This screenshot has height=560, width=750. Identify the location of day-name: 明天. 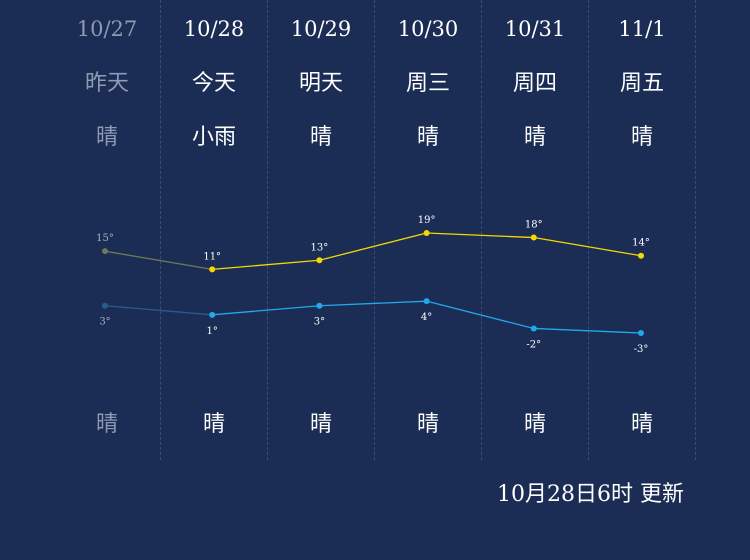
(320, 83).